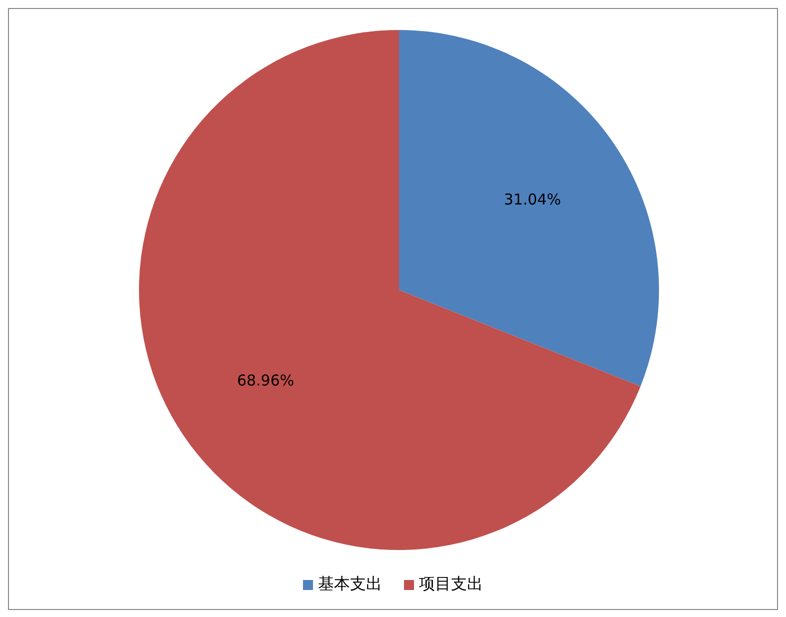  I want to click on data-label: 31.04%, so click(533, 199).